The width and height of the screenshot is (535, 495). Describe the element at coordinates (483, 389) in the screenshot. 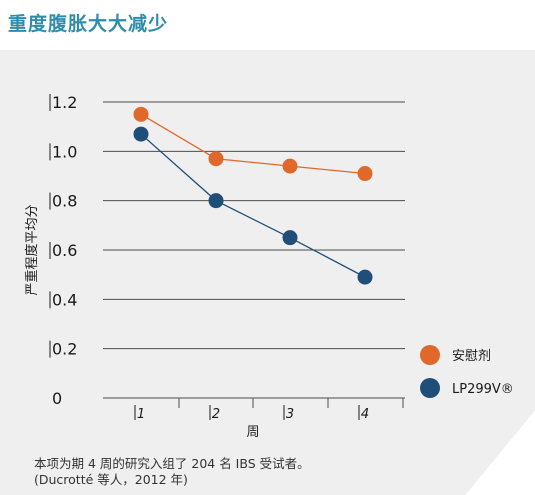

I see `legend-label: LP299V®` at that location.